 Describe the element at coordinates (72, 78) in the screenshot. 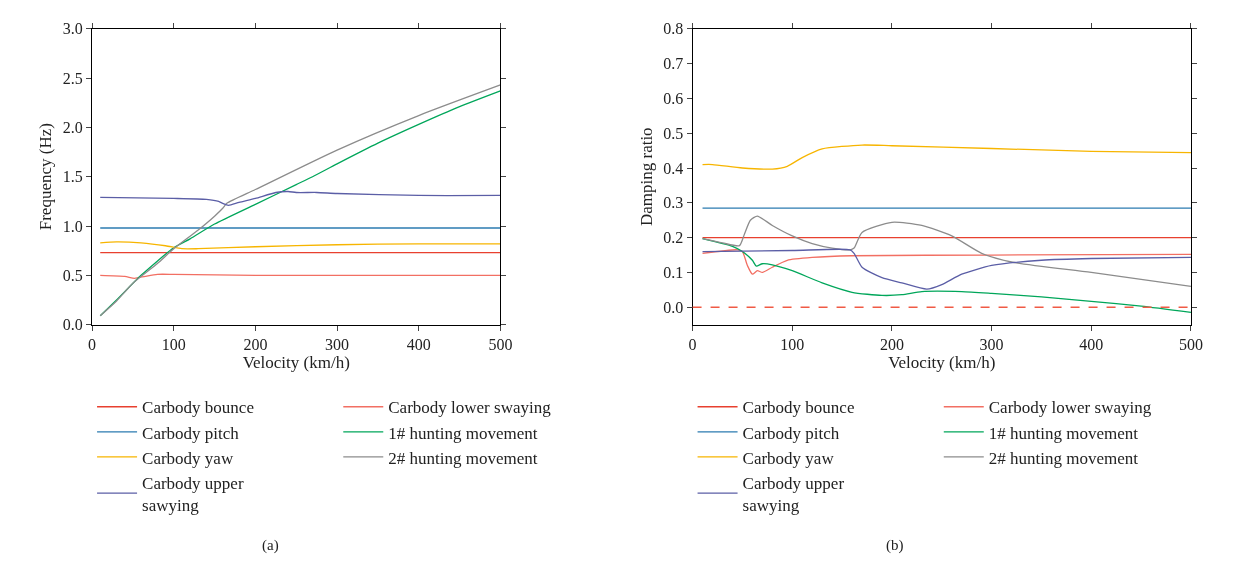

I see `y-tick-label: 2.5` at that location.